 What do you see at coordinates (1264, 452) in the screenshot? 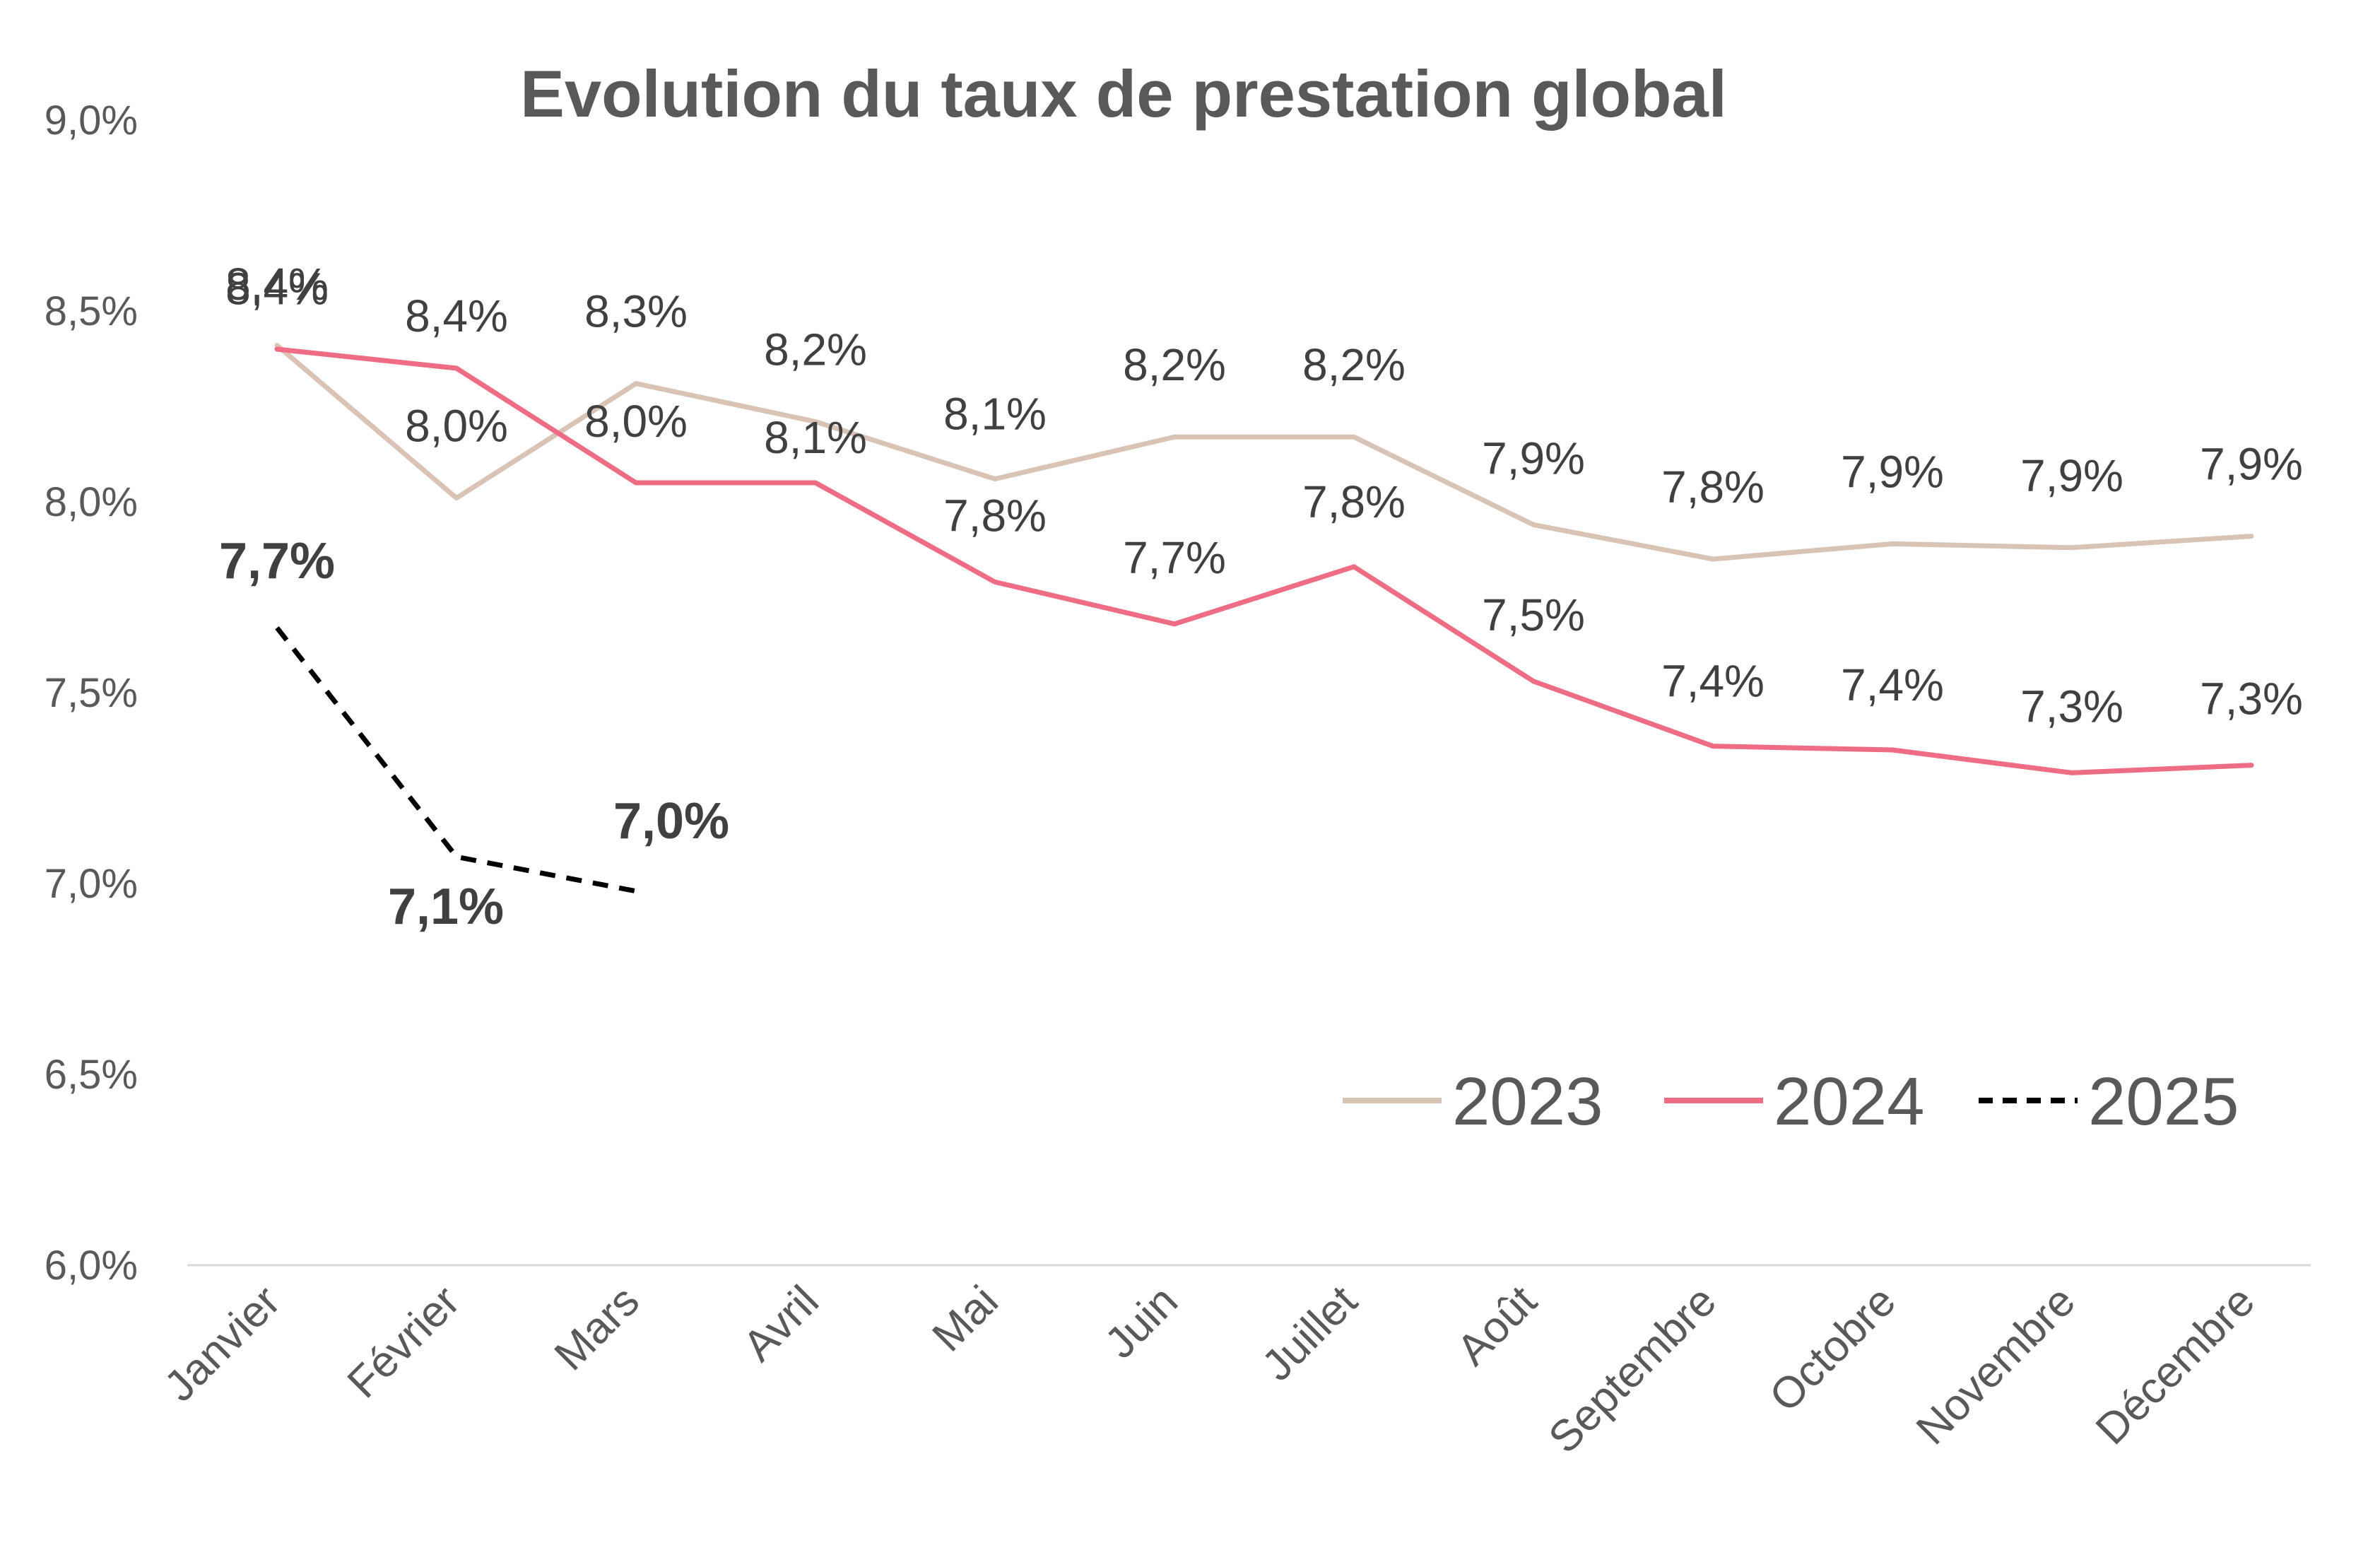
I see `series-line-2023` at bounding box center [1264, 452].